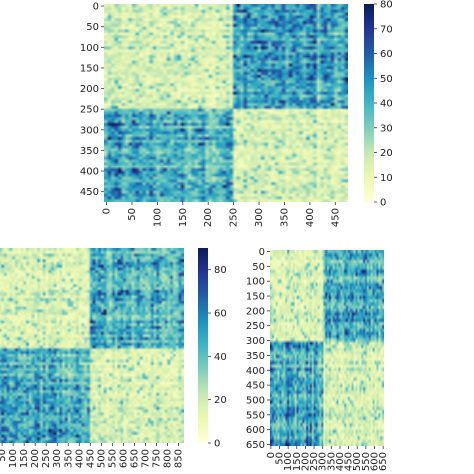 This screenshot has width=474, height=474. What do you see at coordinates (145, 458) in the screenshot?
I see `x-tick-label: 700` at bounding box center [145, 458].